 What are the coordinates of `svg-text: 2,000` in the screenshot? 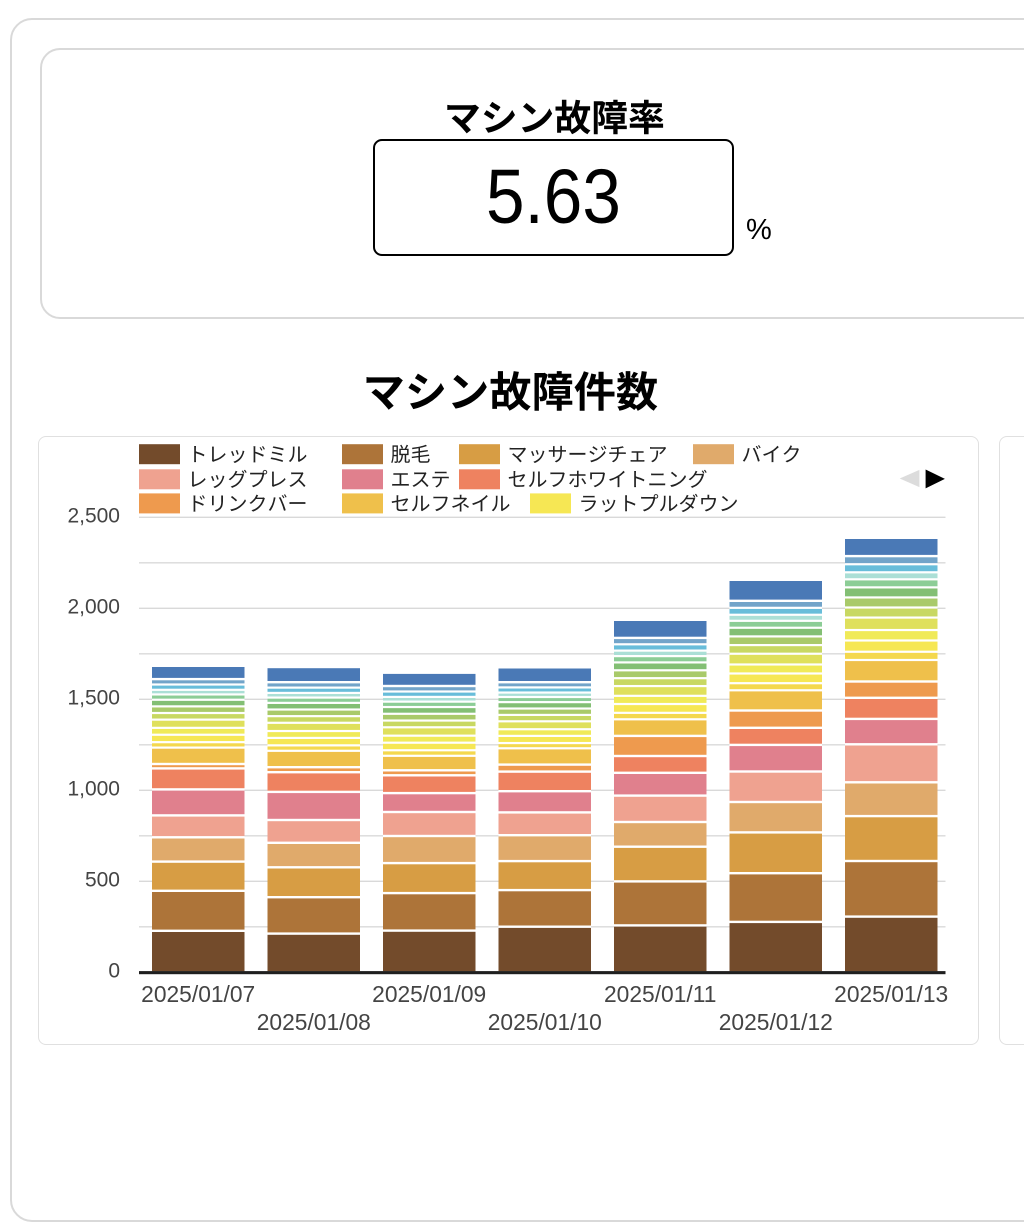 It's located at (93, 607).